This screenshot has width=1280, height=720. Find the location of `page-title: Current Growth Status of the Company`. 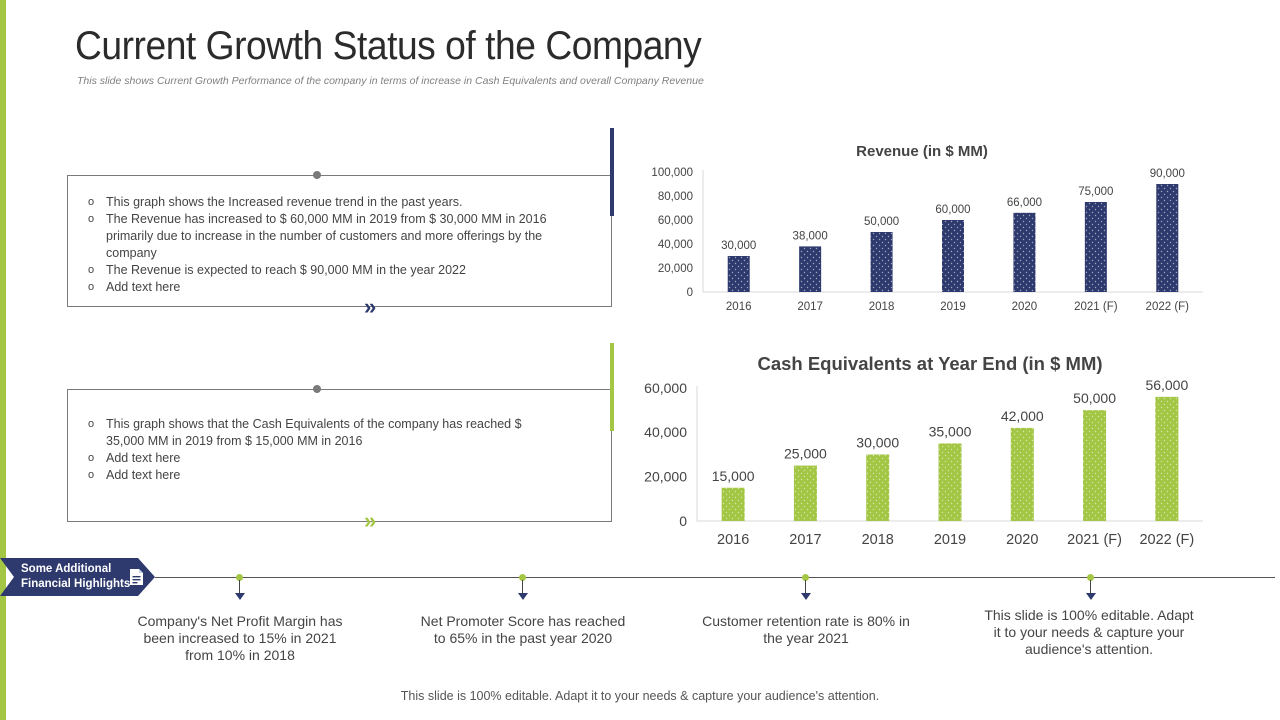

page-title: Current Growth Status of the Company is located at coordinates (388, 46).